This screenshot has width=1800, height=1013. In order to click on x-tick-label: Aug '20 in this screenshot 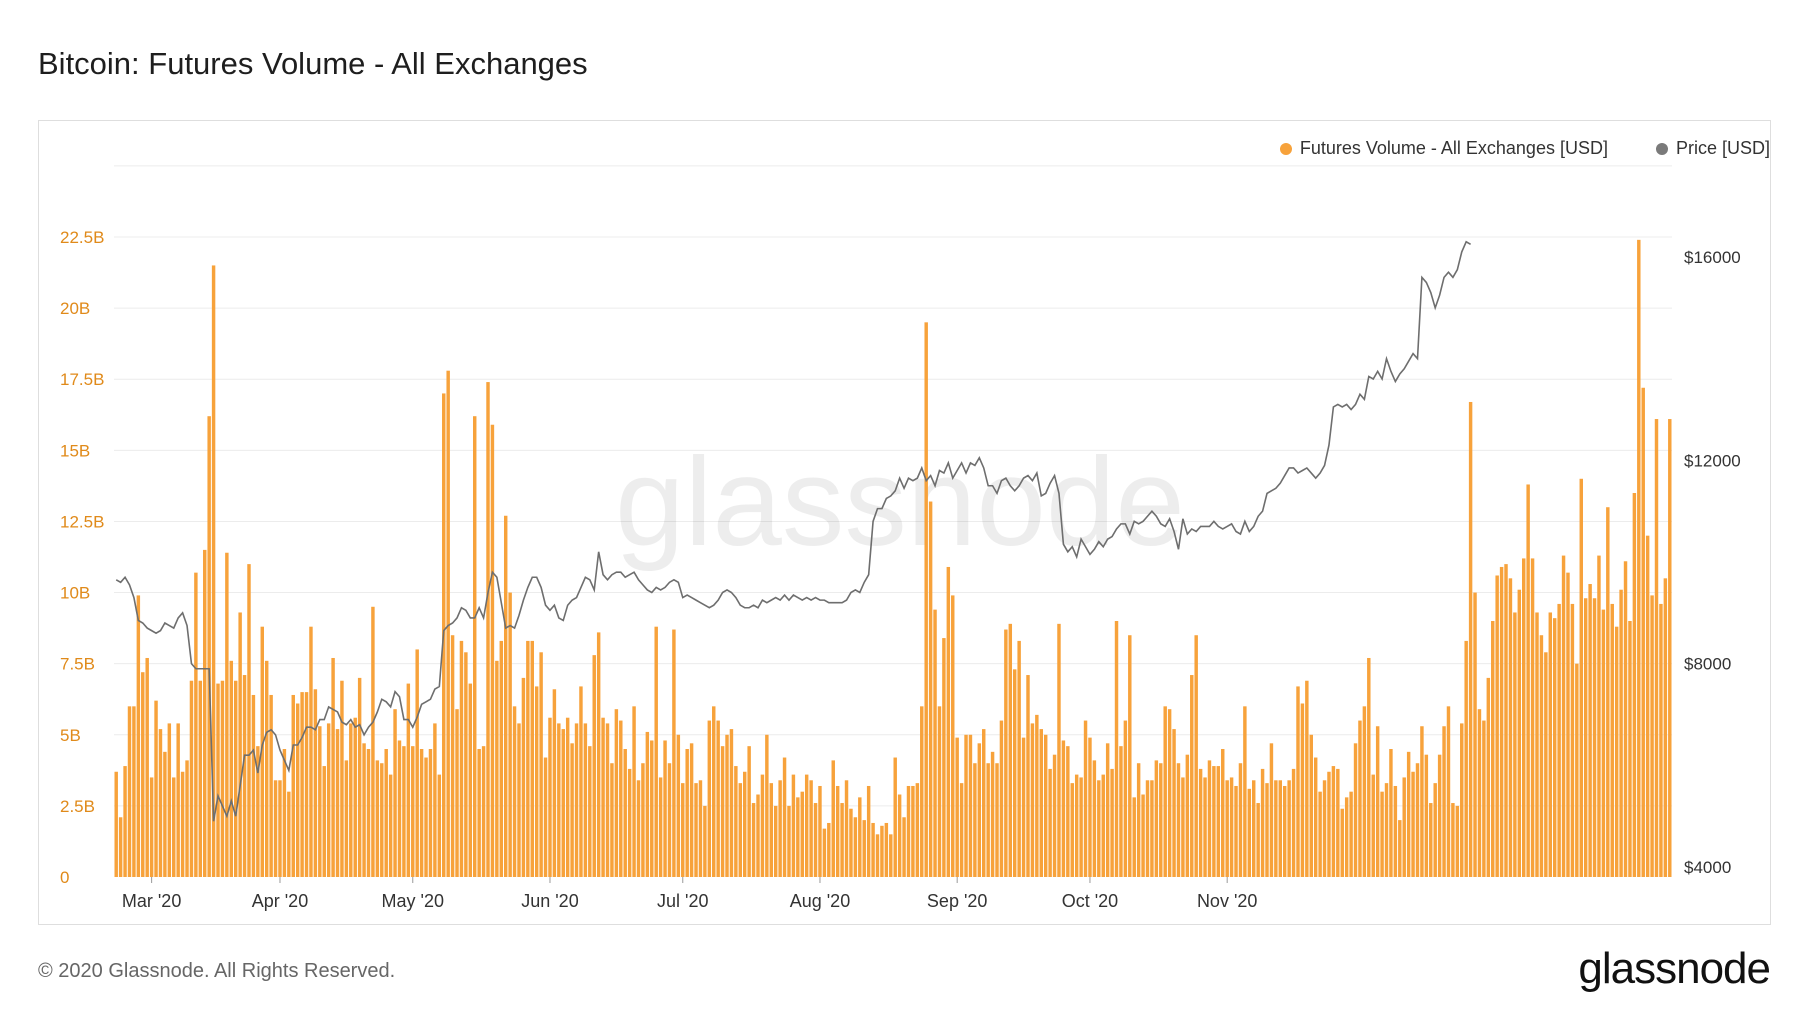, I will do `click(820, 901)`.